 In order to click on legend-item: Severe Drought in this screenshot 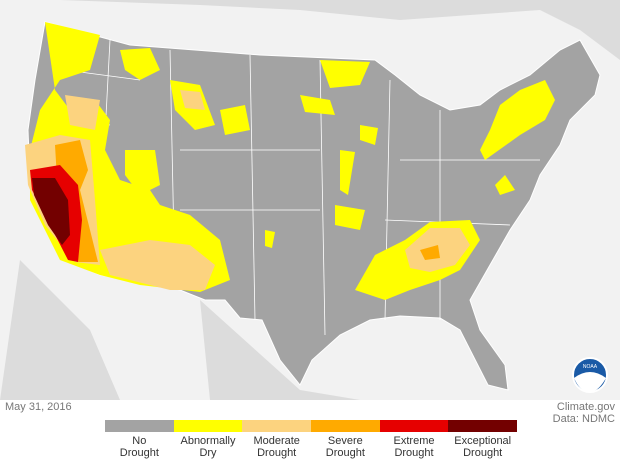, I will do `click(345, 442)`.